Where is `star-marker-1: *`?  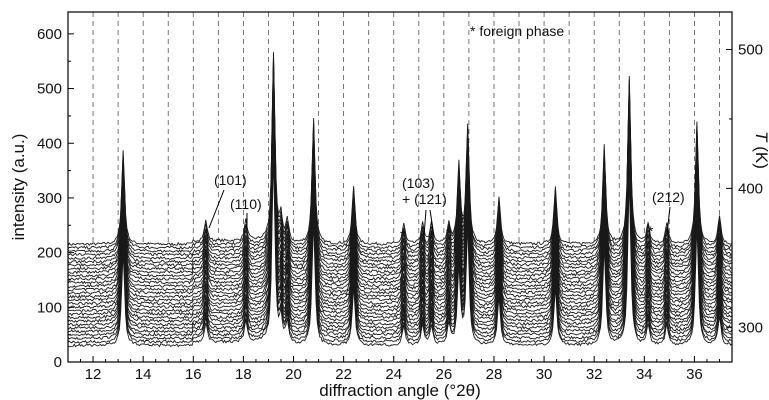 star-marker-1: * is located at coordinates (403, 235).